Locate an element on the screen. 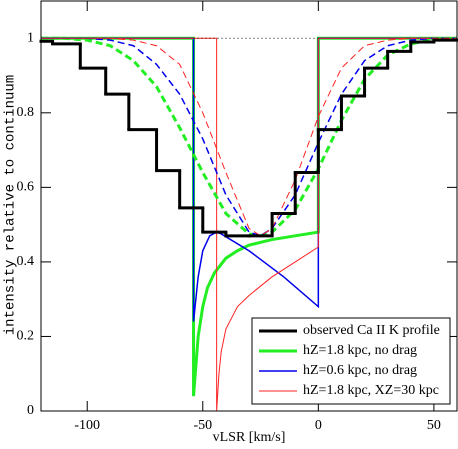  legend-label: hZ=1.8 kpc, XZ=30 kpc is located at coordinates (371, 390).